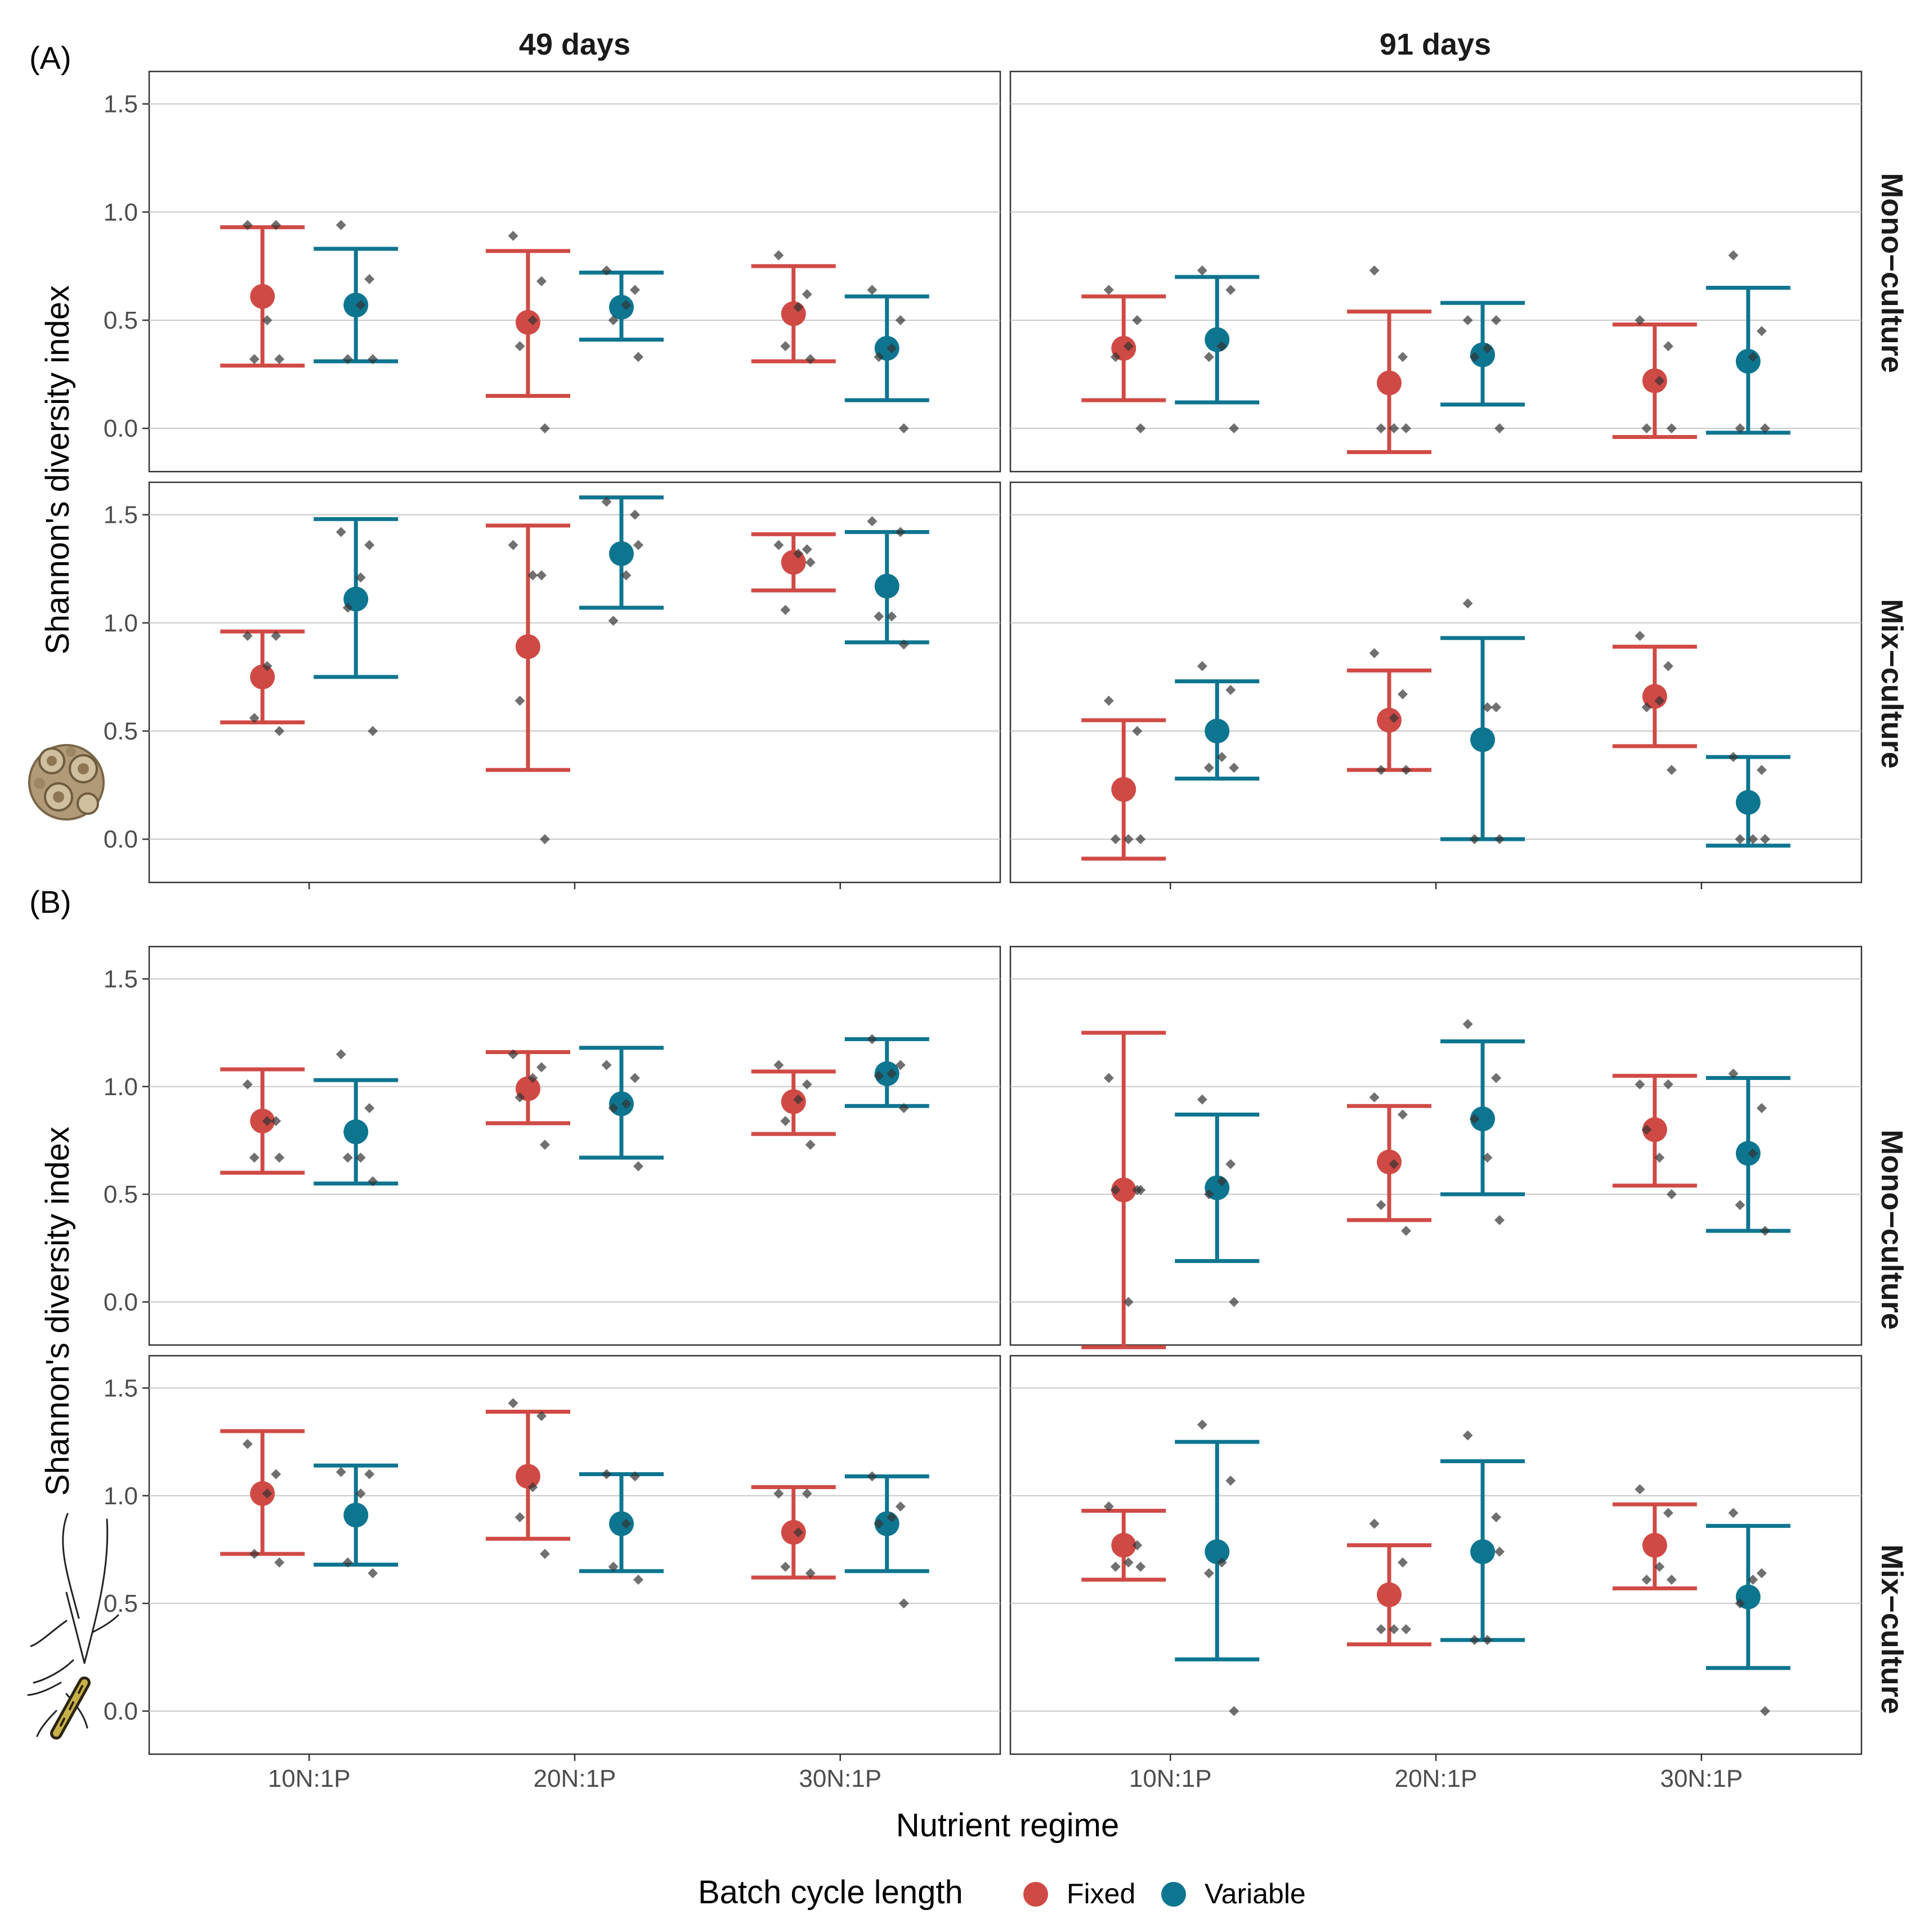  I want to click on panel-s1-r0-c1, so click(1436, 1148).